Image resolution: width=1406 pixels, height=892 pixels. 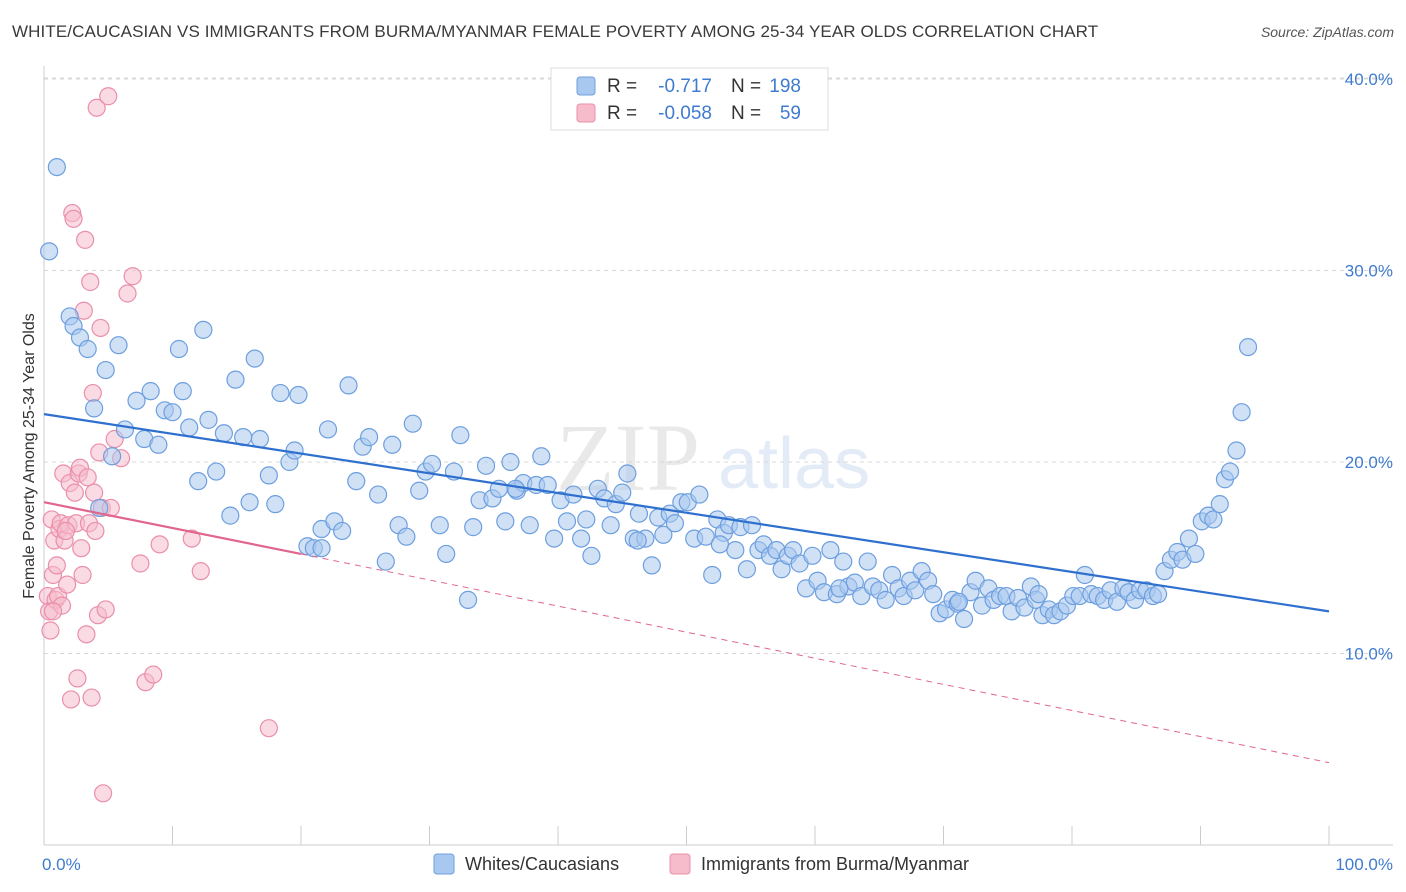 I want to click on stats-r-label-burma: R =, so click(x=622, y=113).